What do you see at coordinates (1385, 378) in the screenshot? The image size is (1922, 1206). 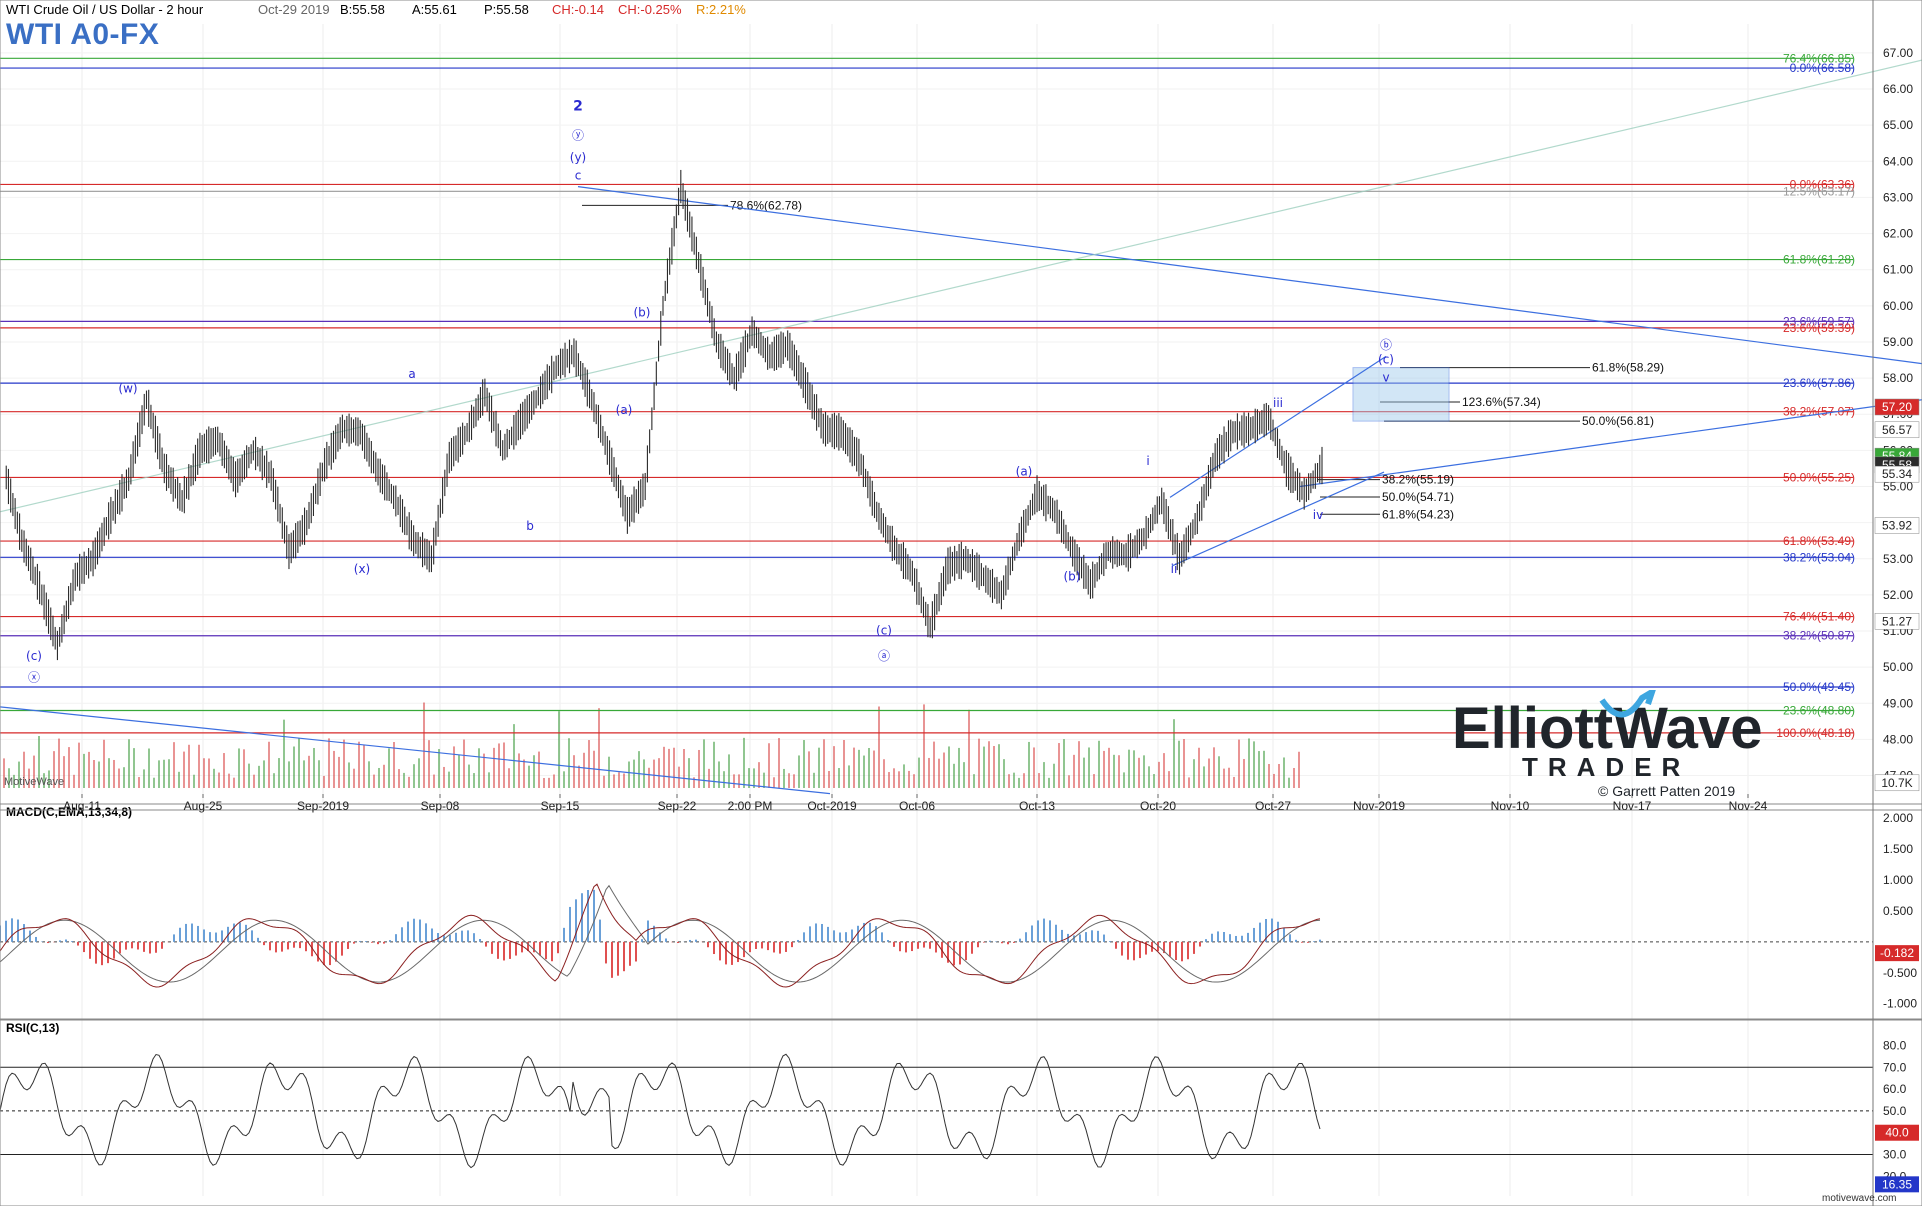 I see `wave-label: v` at bounding box center [1385, 378].